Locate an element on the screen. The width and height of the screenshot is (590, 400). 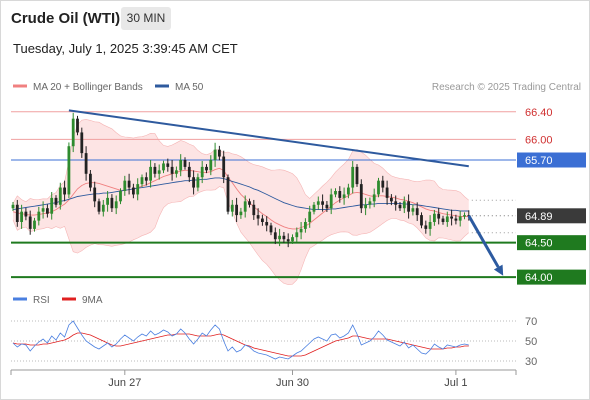
x-axis-tick-label: Jun 27 is located at coordinates (124, 383).